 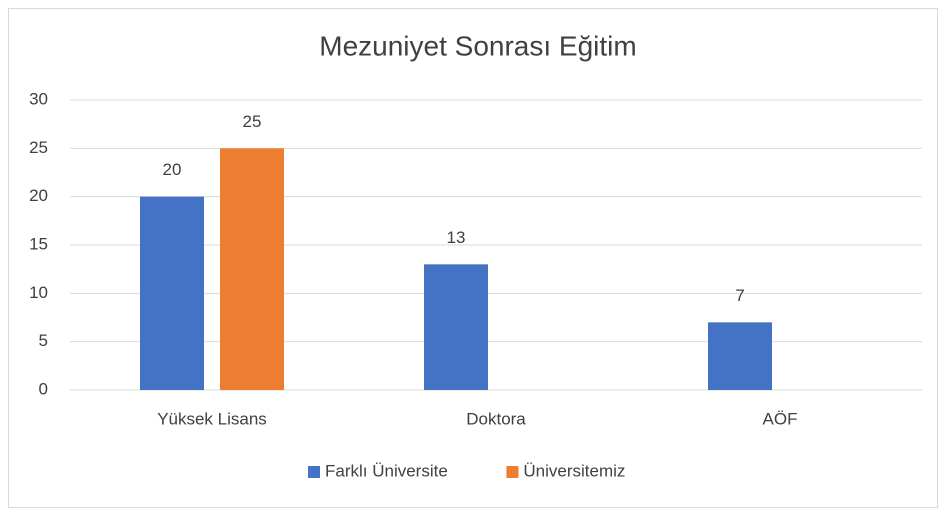 I want to click on x-tick-label: Yüksek Lisans, so click(x=212, y=418).